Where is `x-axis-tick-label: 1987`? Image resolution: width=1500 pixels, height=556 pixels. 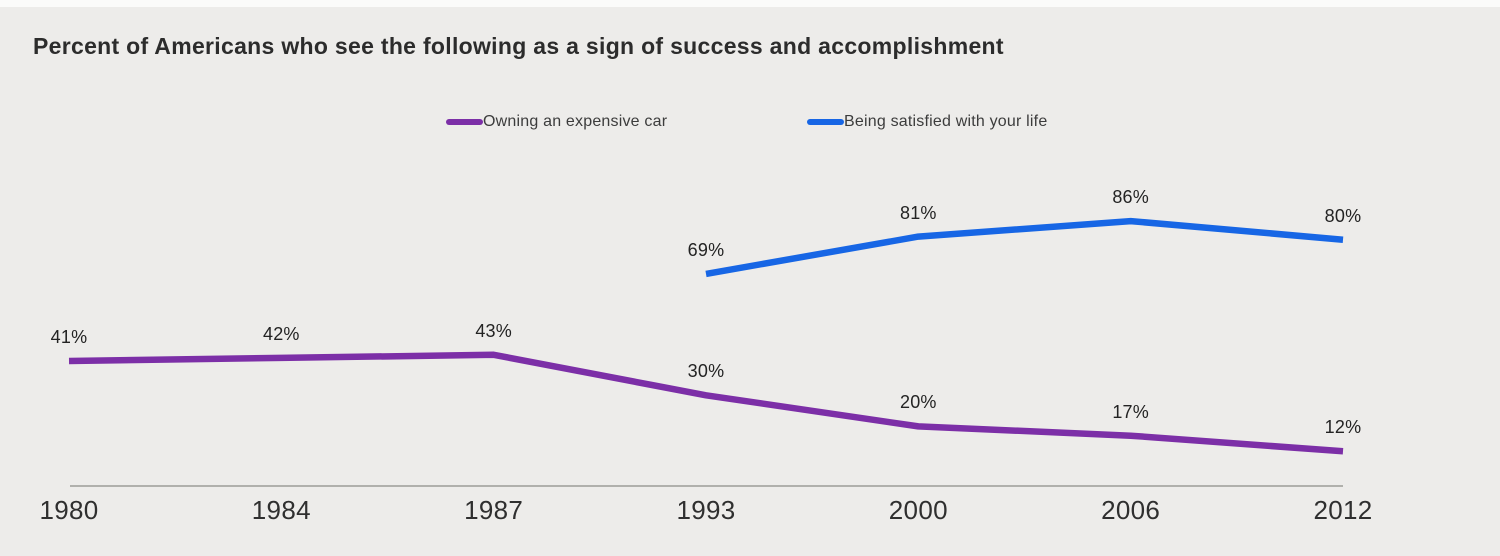
x-axis-tick-label: 1987 is located at coordinates (494, 510).